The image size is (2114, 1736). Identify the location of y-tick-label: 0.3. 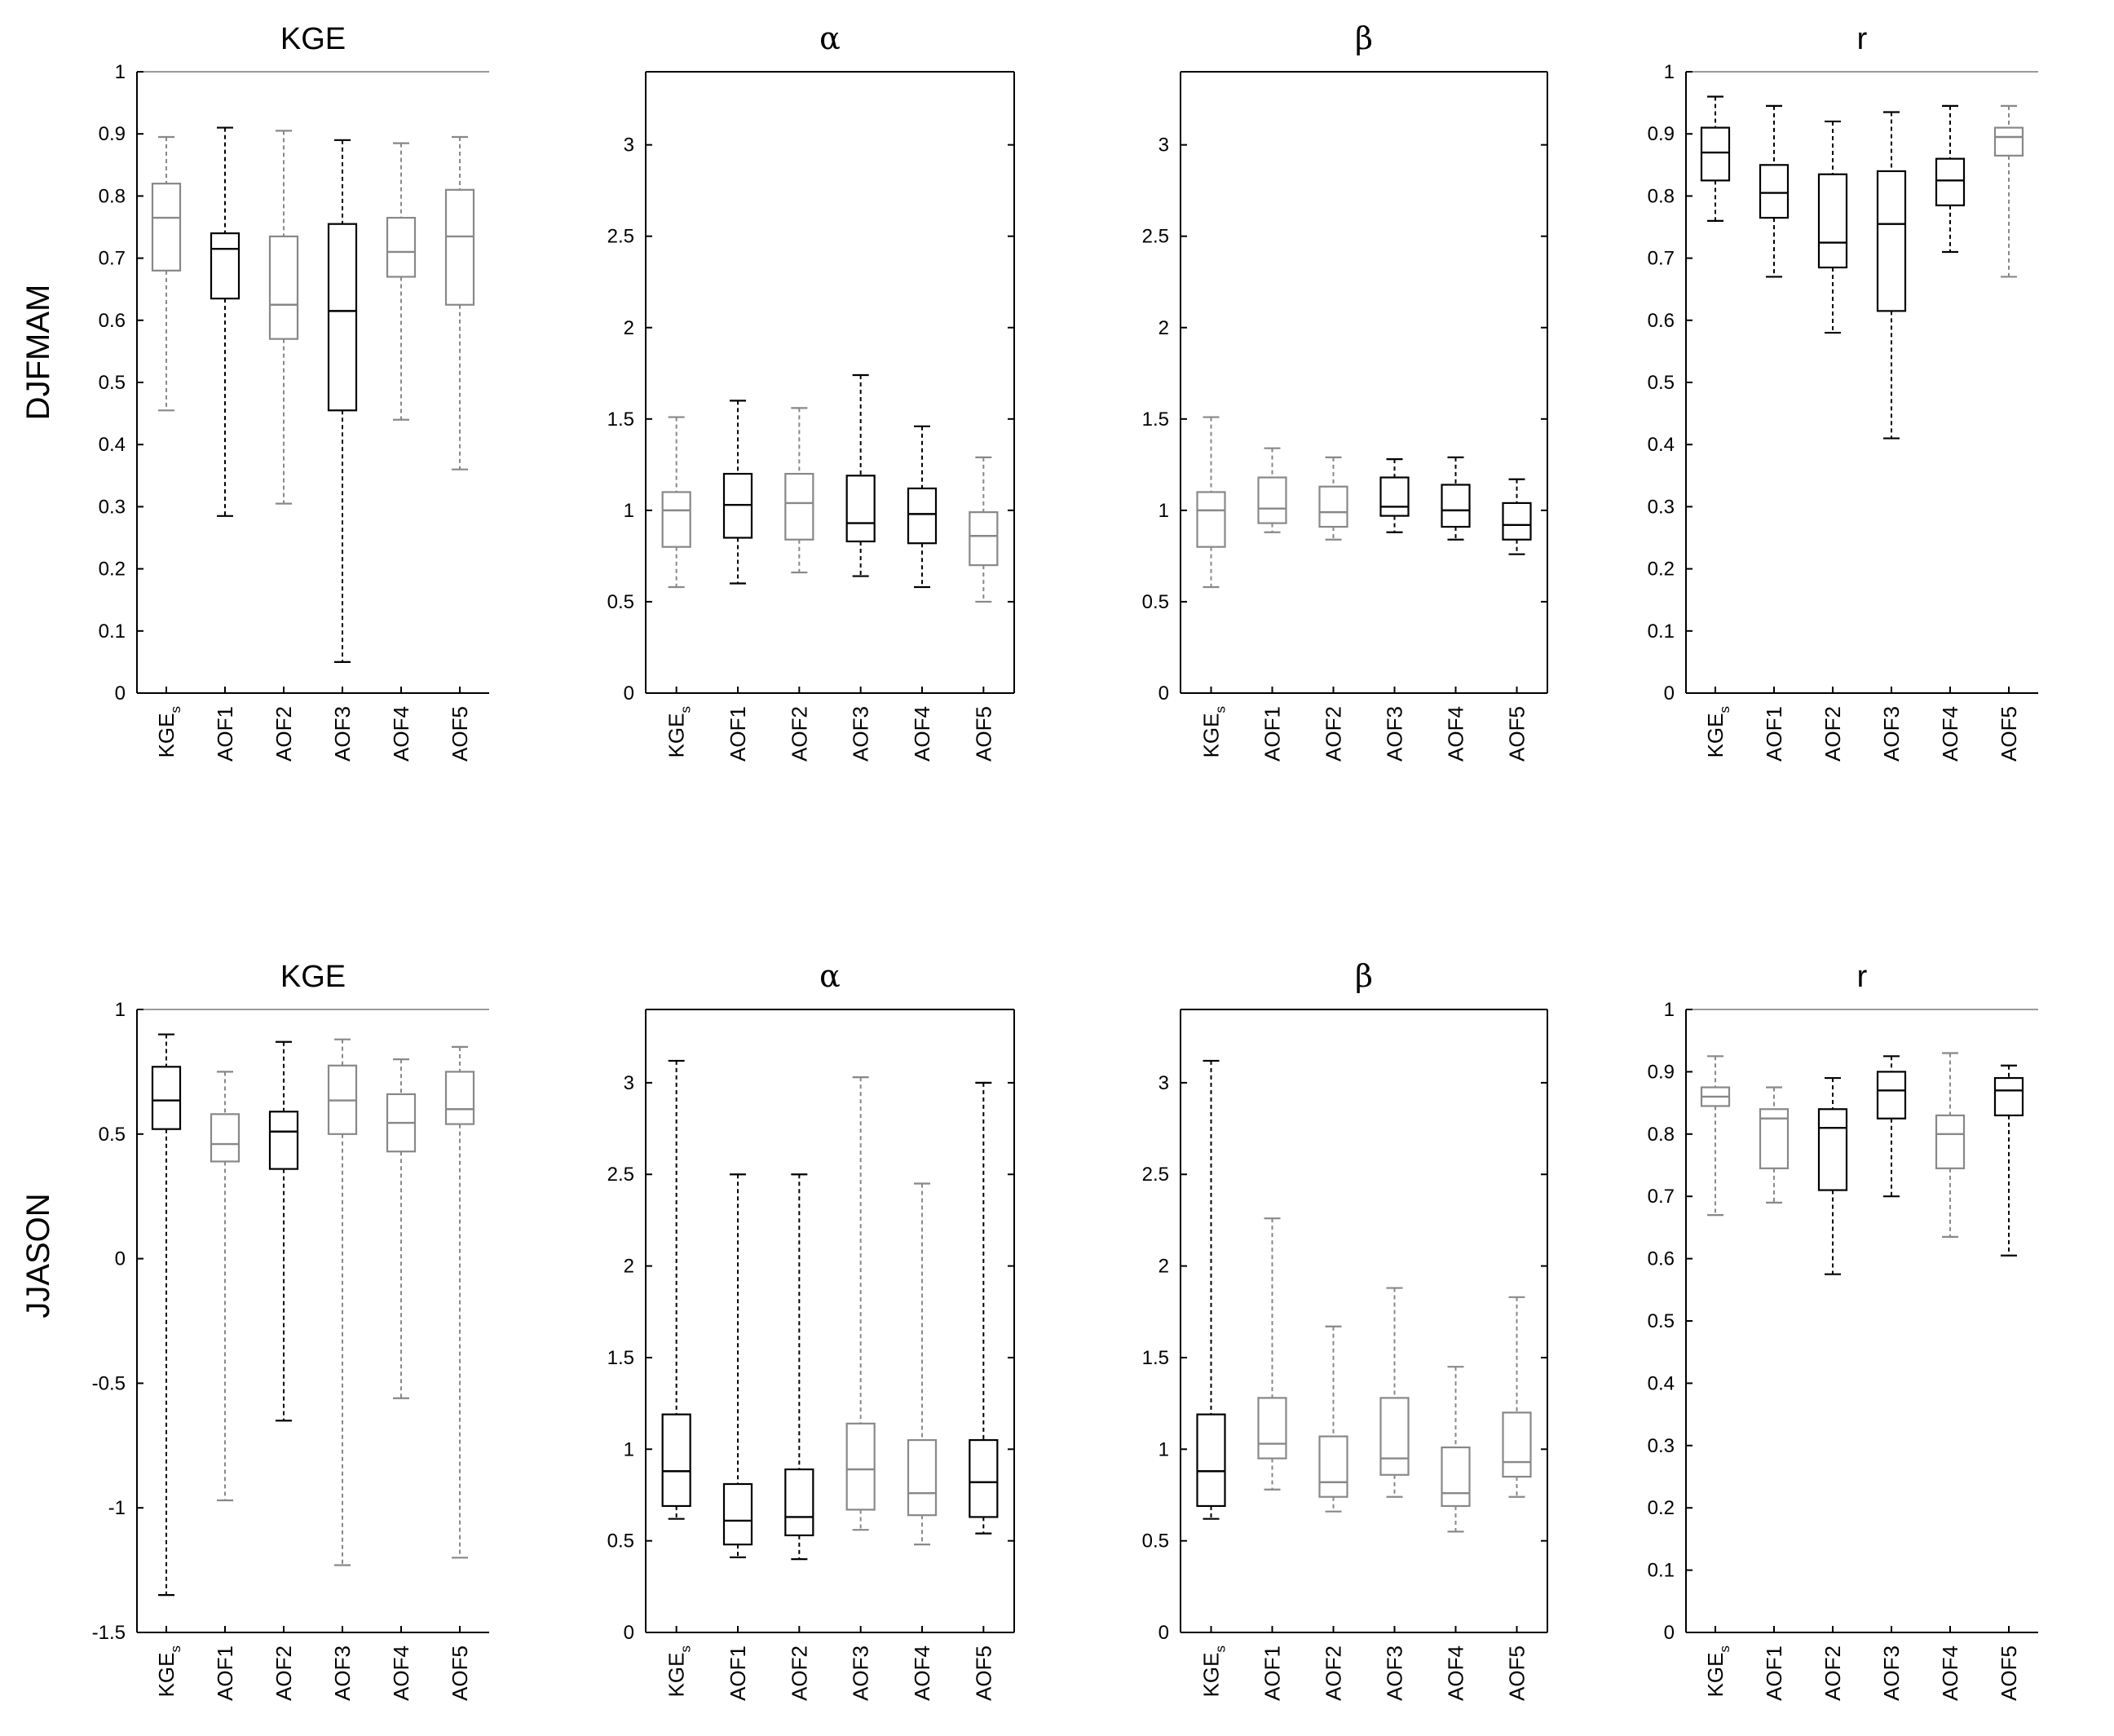
(112, 507).